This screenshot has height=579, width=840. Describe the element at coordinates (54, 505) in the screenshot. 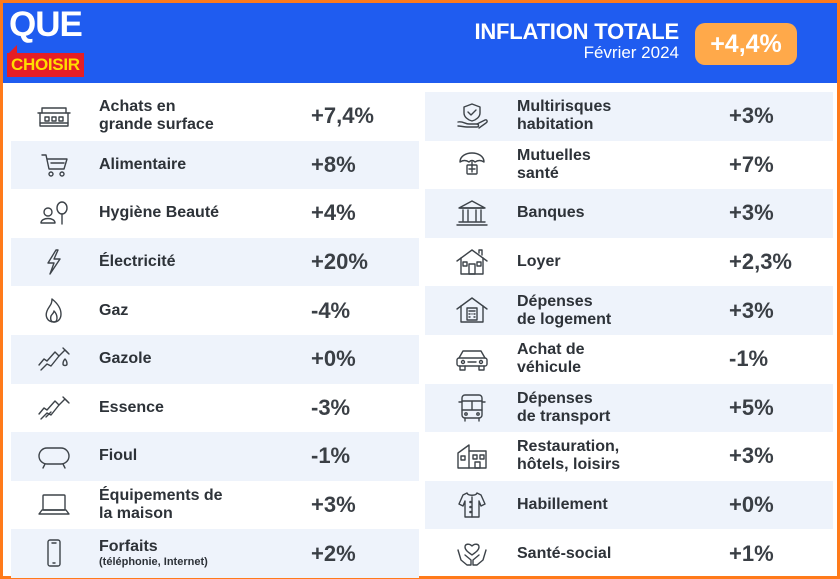

I see `laptop-icon` at that location.